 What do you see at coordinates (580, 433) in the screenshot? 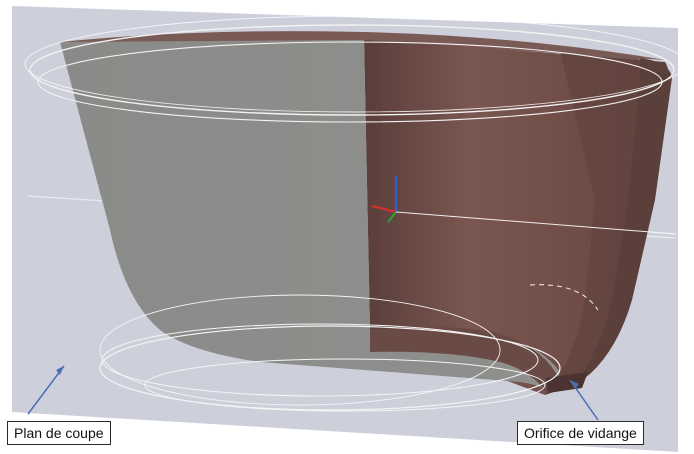
I see `callout-drain-orifice: Orifice de vidange` at bounding box center [580, 433].